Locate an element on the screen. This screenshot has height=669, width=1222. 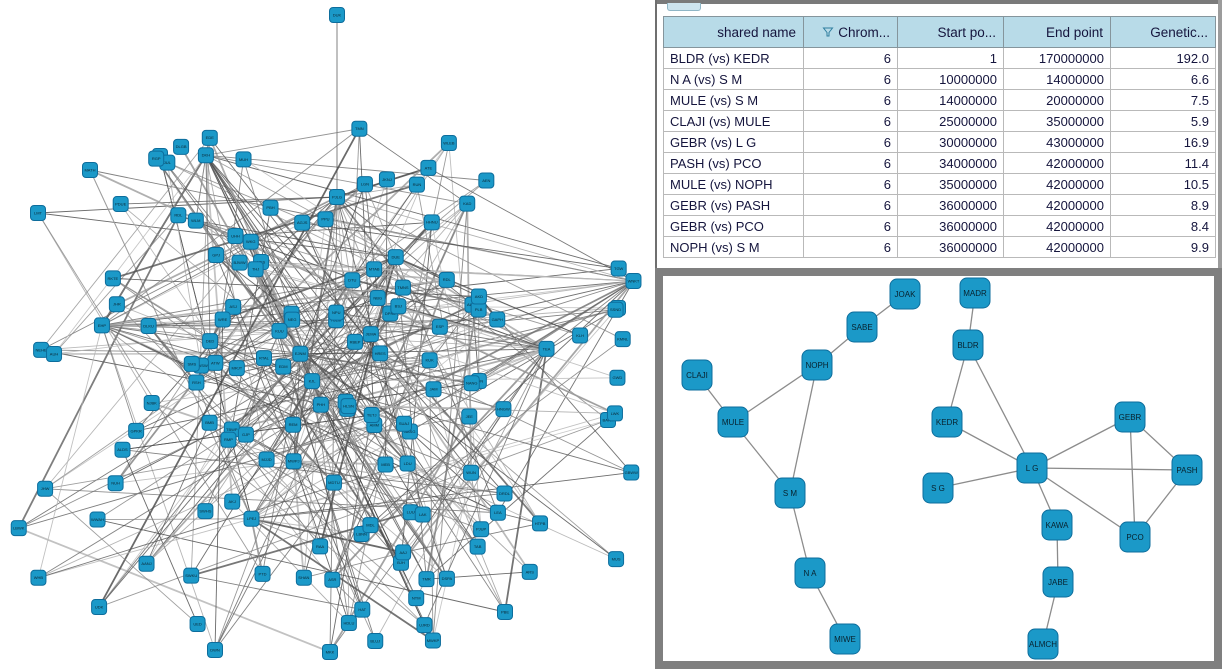
network-node: KEDR is located at coordinates (947, 422).